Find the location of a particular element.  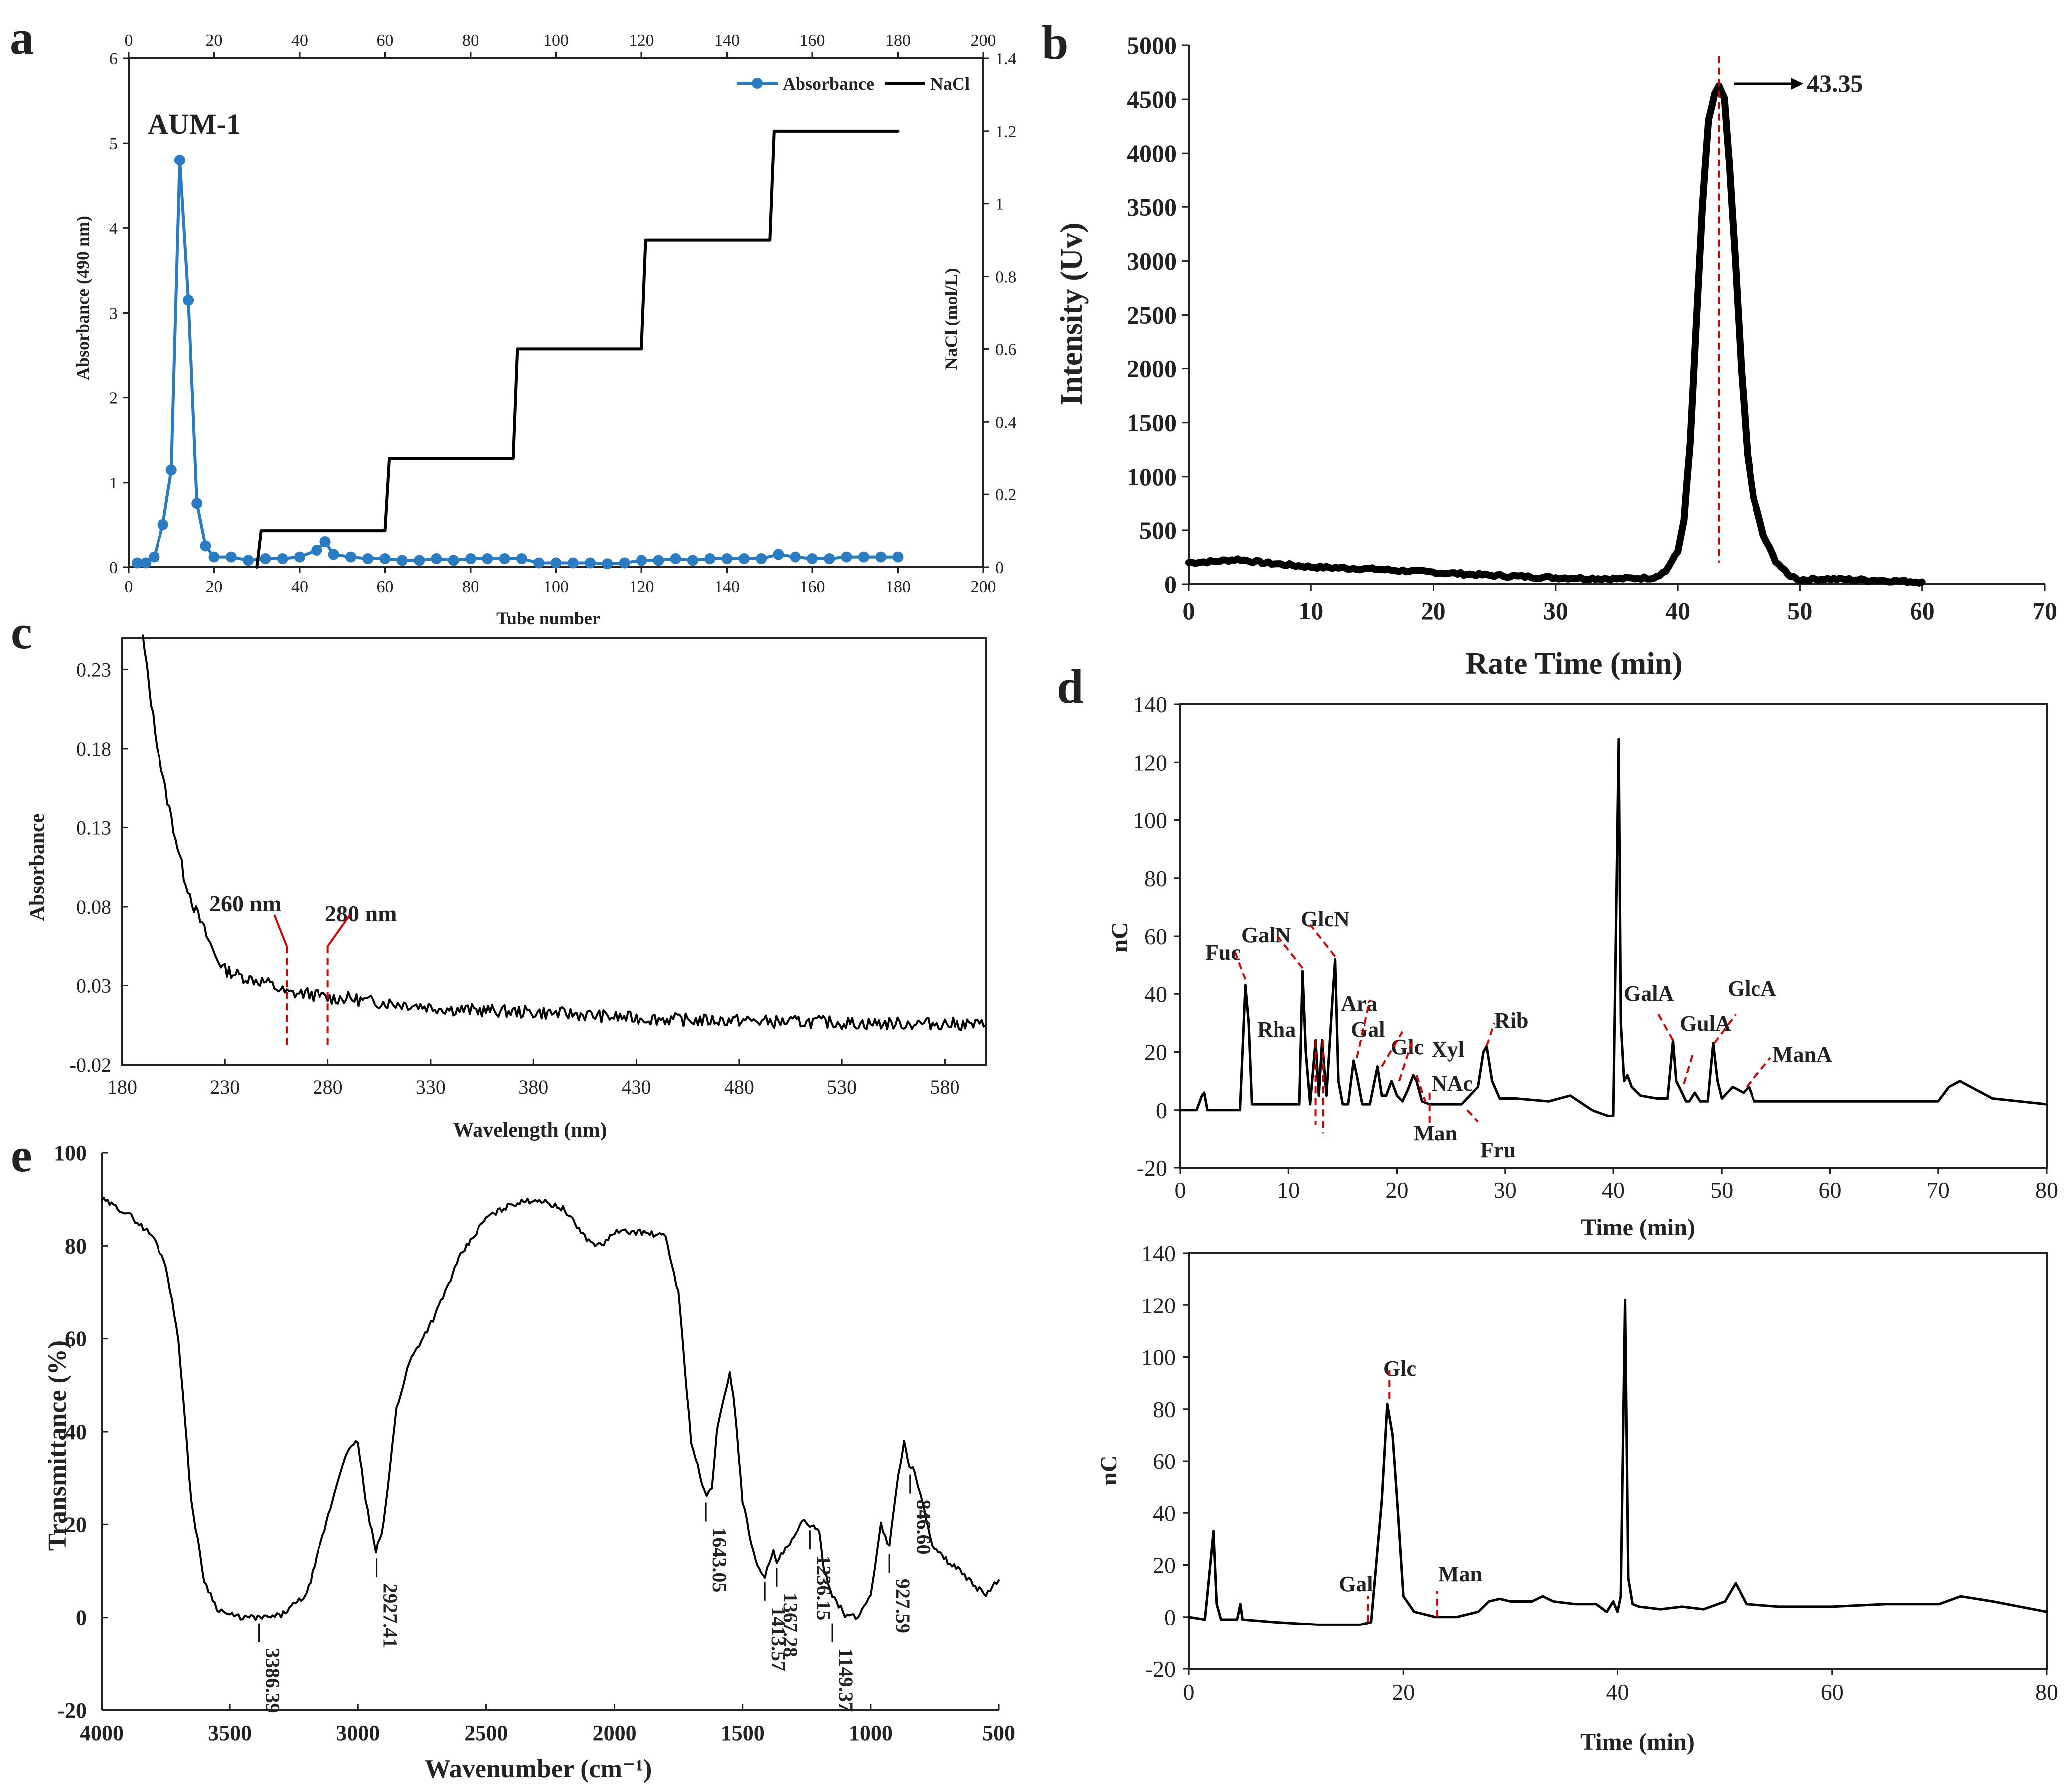

panel-c-xtick-label: 230 is located at coordinates (225, 1087).